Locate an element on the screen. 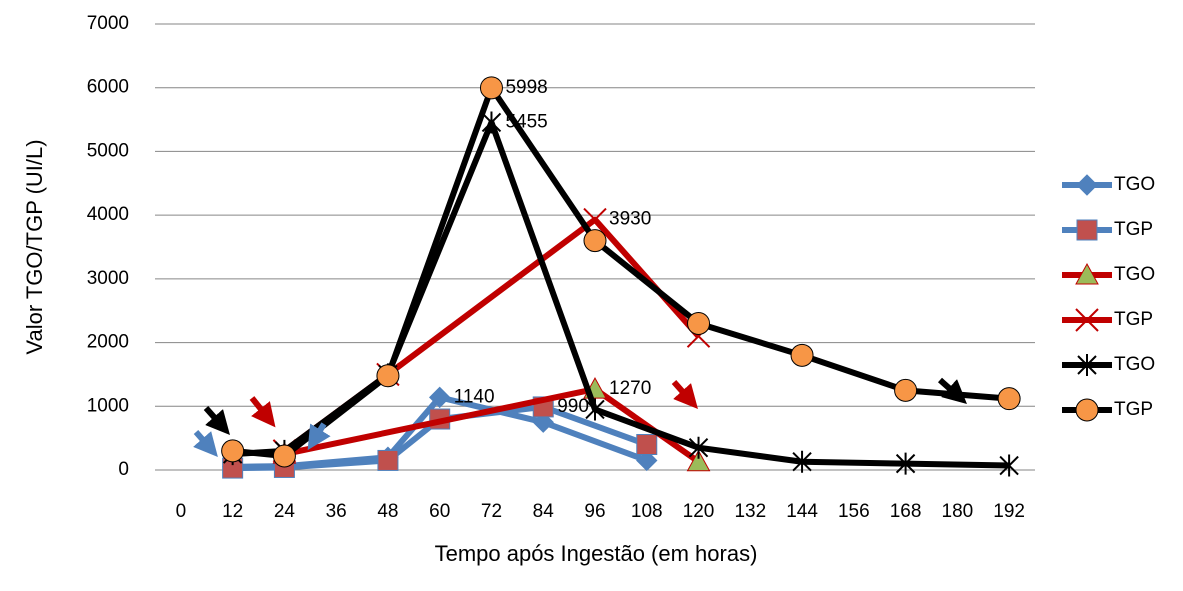 This screenshot has width=1183, height=591. data-label: 3930 is located at coordinates (630, 219).